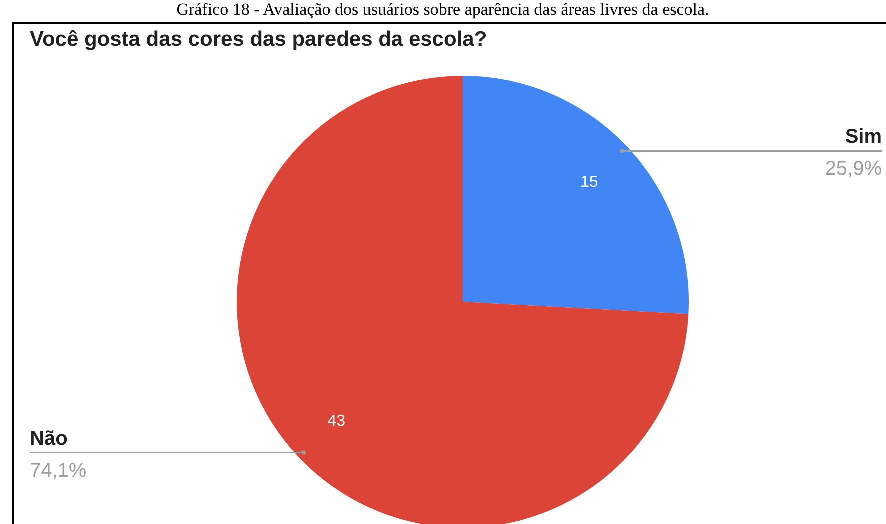  What do you see at coordinates (337, 421) in the screenshot?
I see `data-label: 43` at bounding box center [337, 421].